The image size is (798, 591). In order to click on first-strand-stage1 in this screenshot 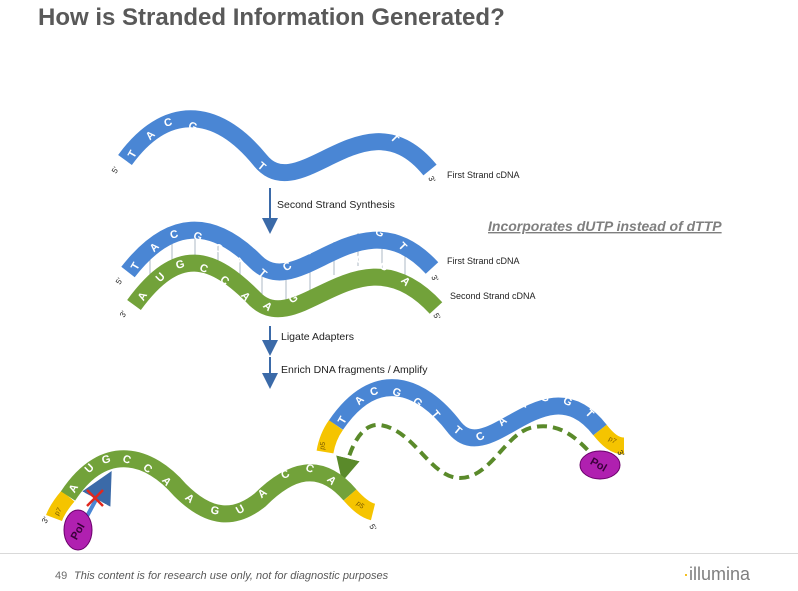, I will do `click(277, 146)`.